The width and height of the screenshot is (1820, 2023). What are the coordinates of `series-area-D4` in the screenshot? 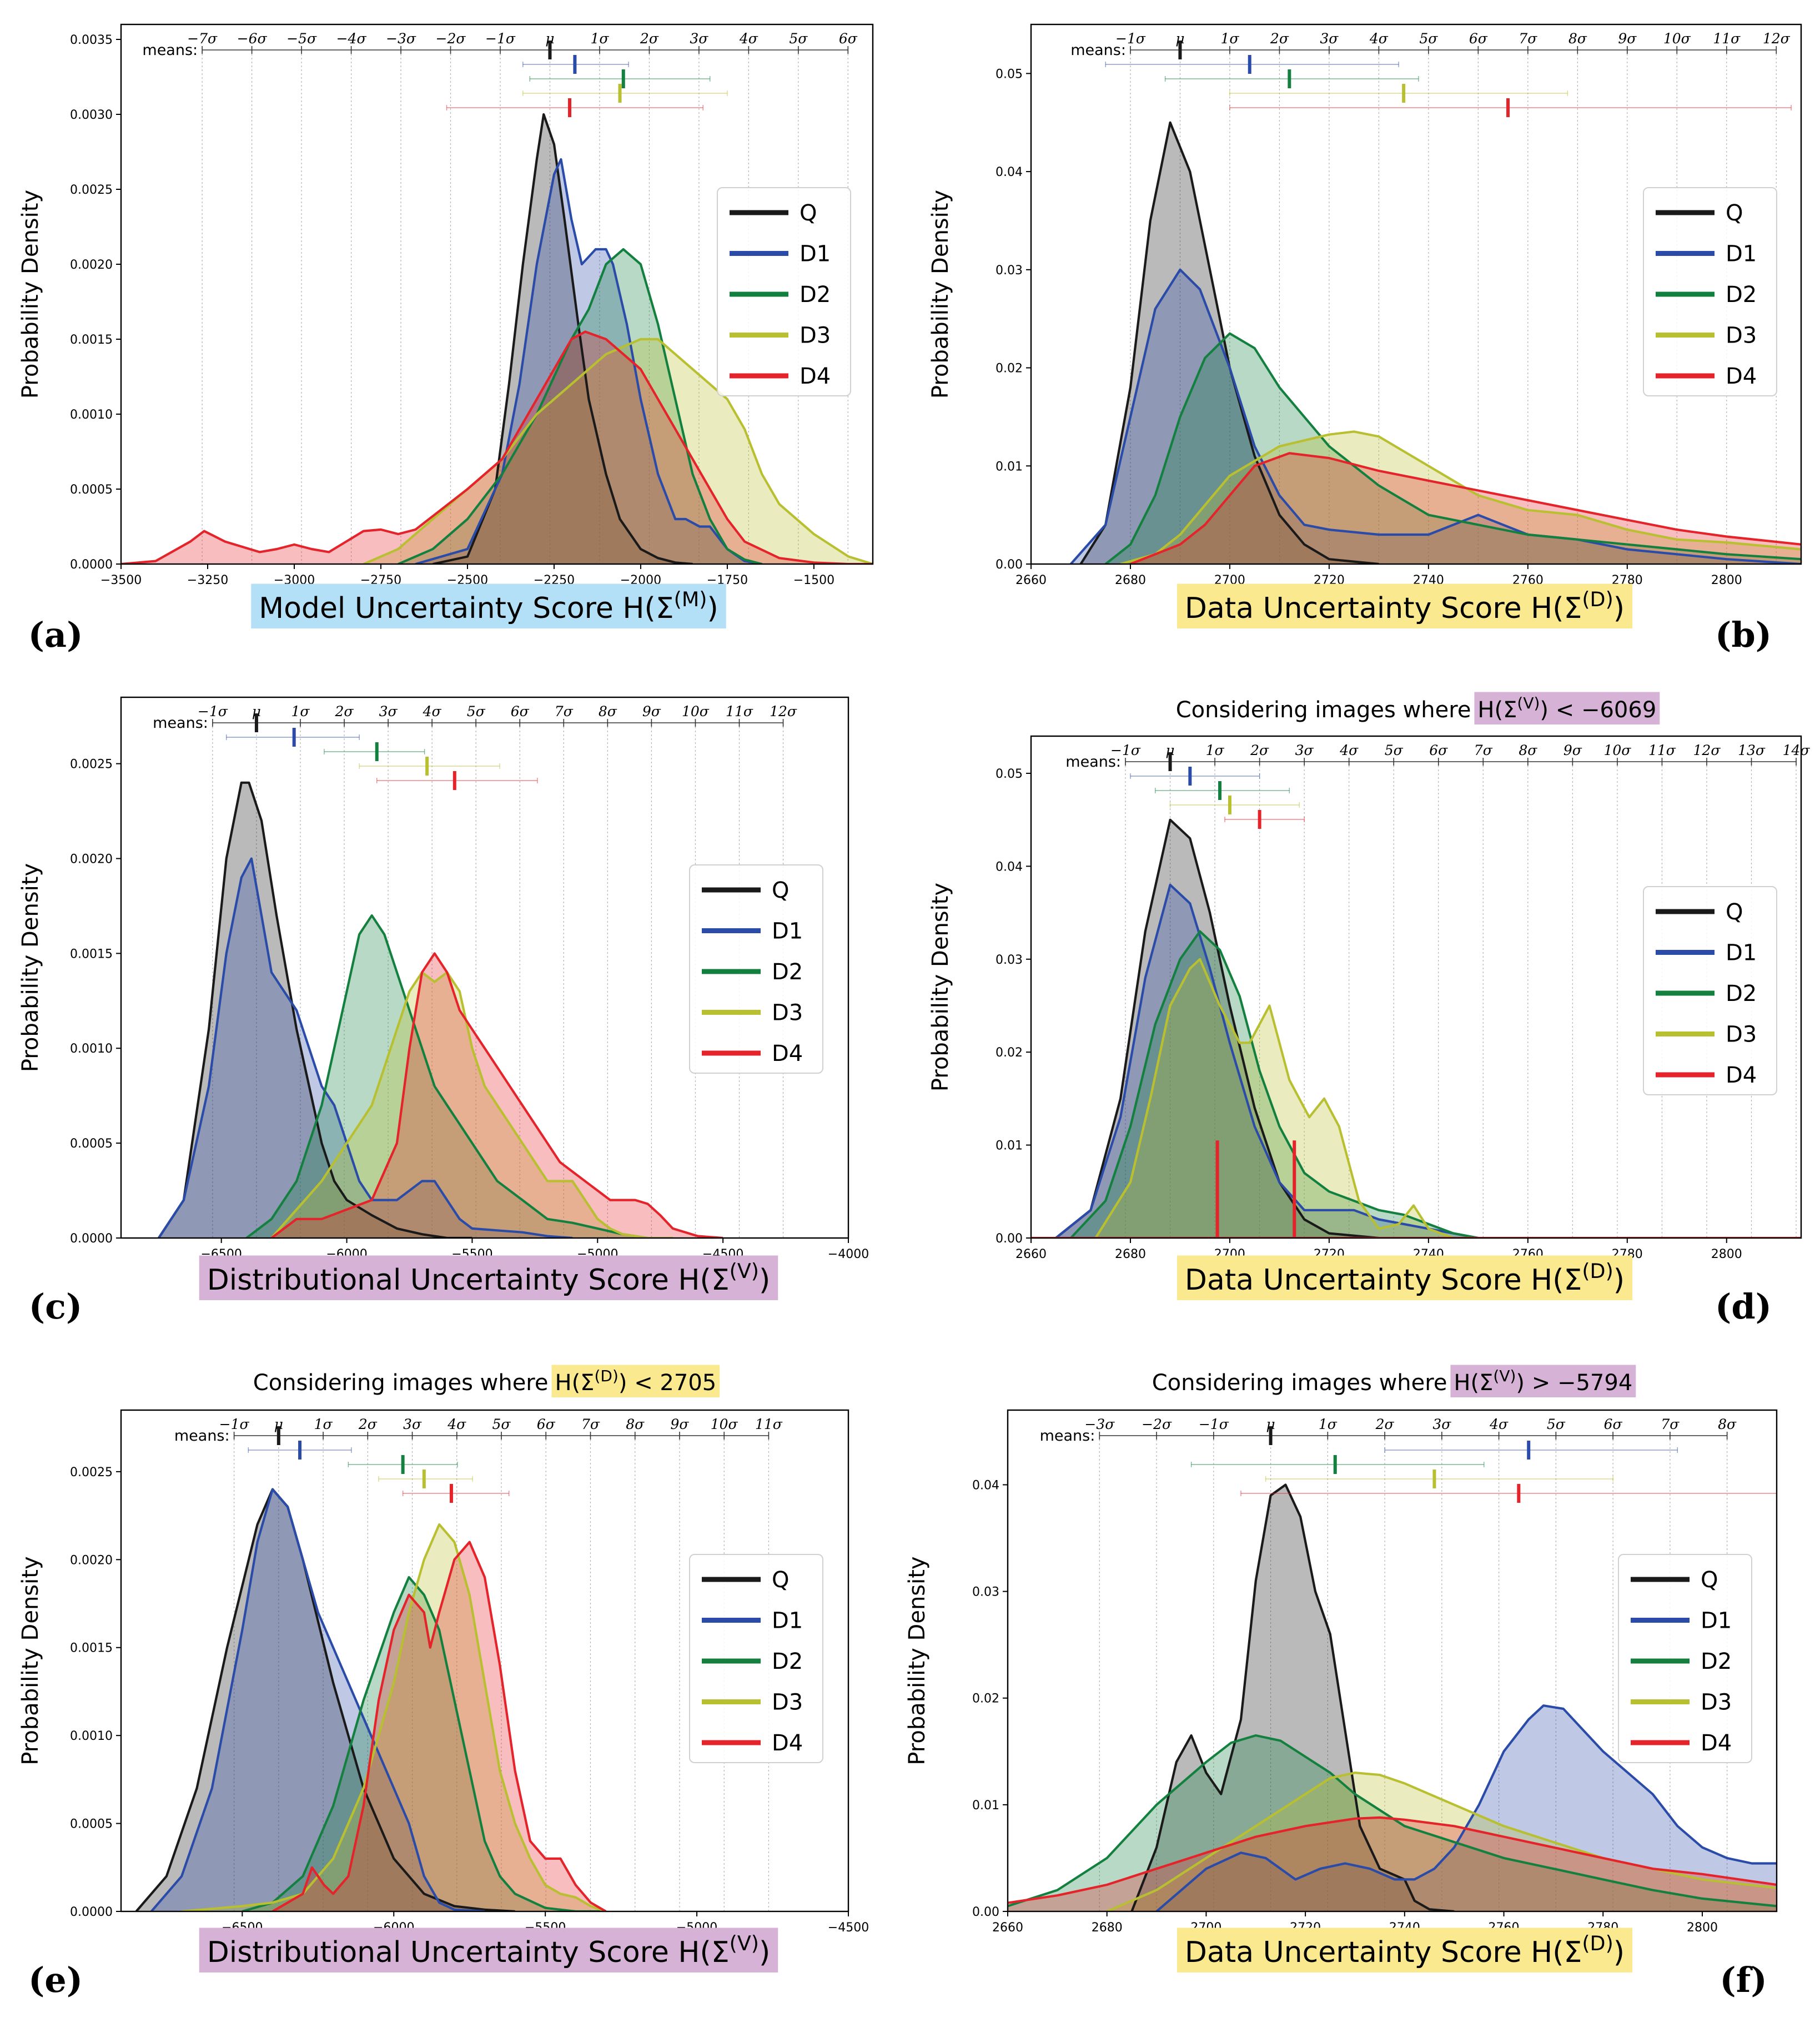 It's located at (1392, 1864).